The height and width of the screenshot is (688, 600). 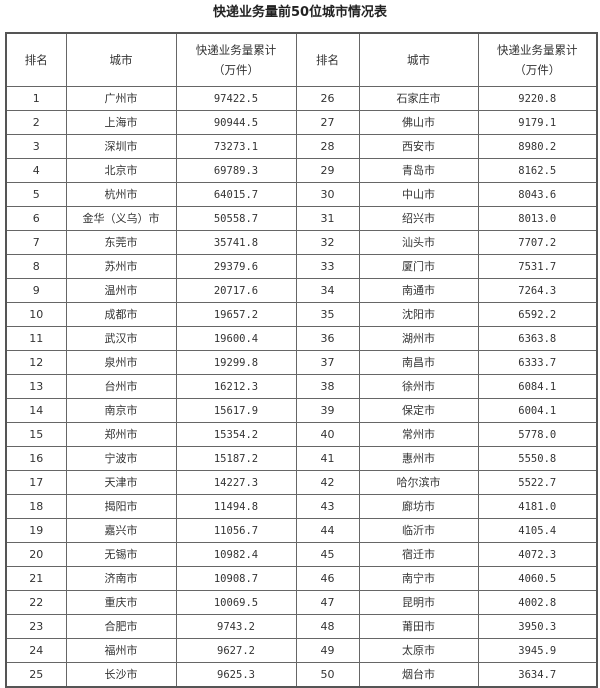 What do you see at coordinates (236, 314) in the screenshot?
I see `volume-cell: 19657.2` at bounding box center [236, 314].